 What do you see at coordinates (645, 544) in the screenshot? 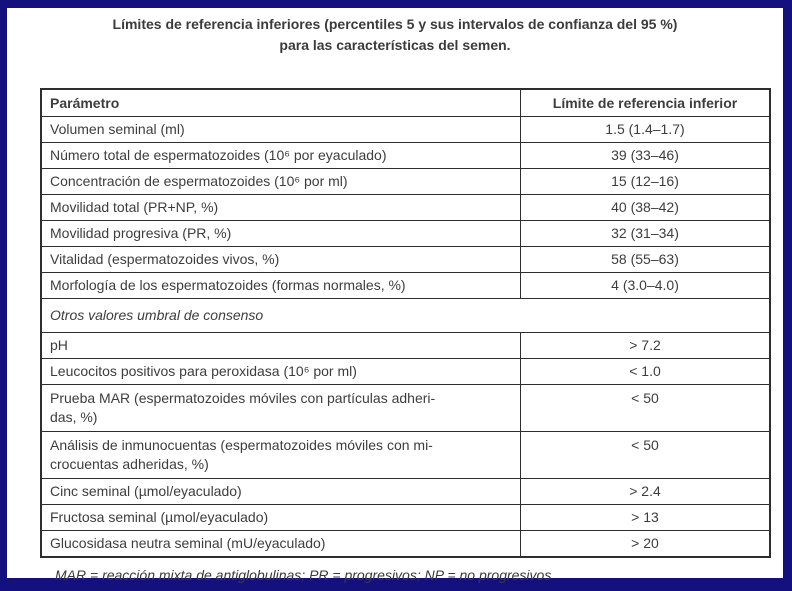
I see `value-cell: > 20` at bounding box center [645, 544].